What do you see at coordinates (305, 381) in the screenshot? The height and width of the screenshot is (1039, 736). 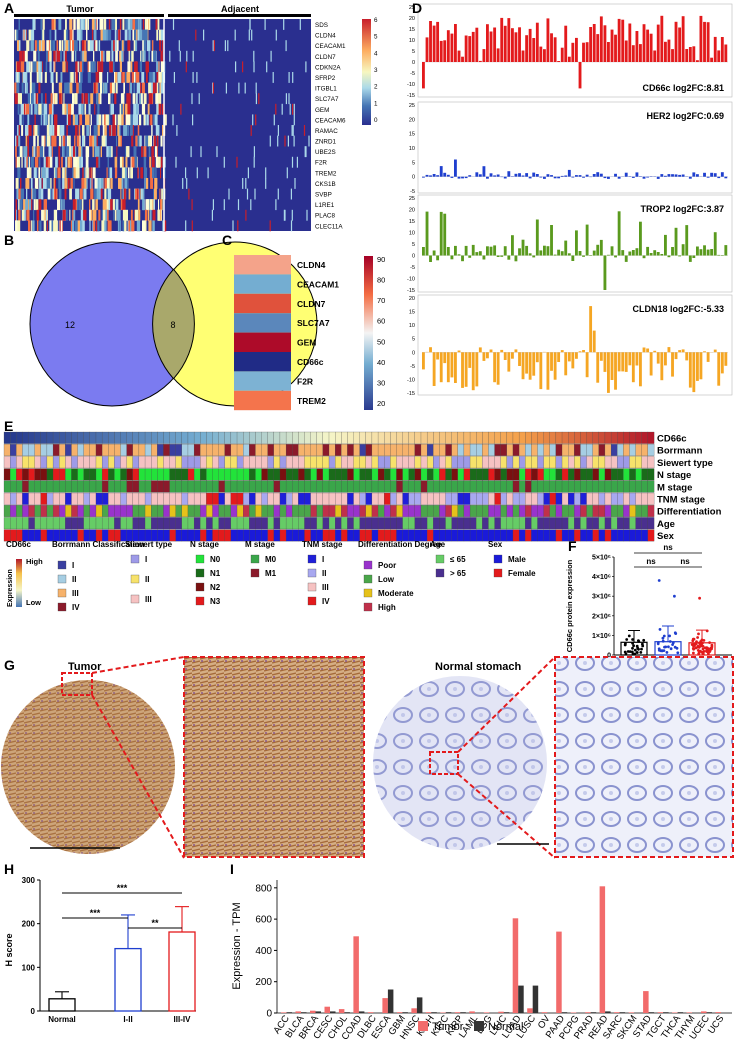 I see `heatmap-c-gene-label: F2R` at bounding box center [305, 381].